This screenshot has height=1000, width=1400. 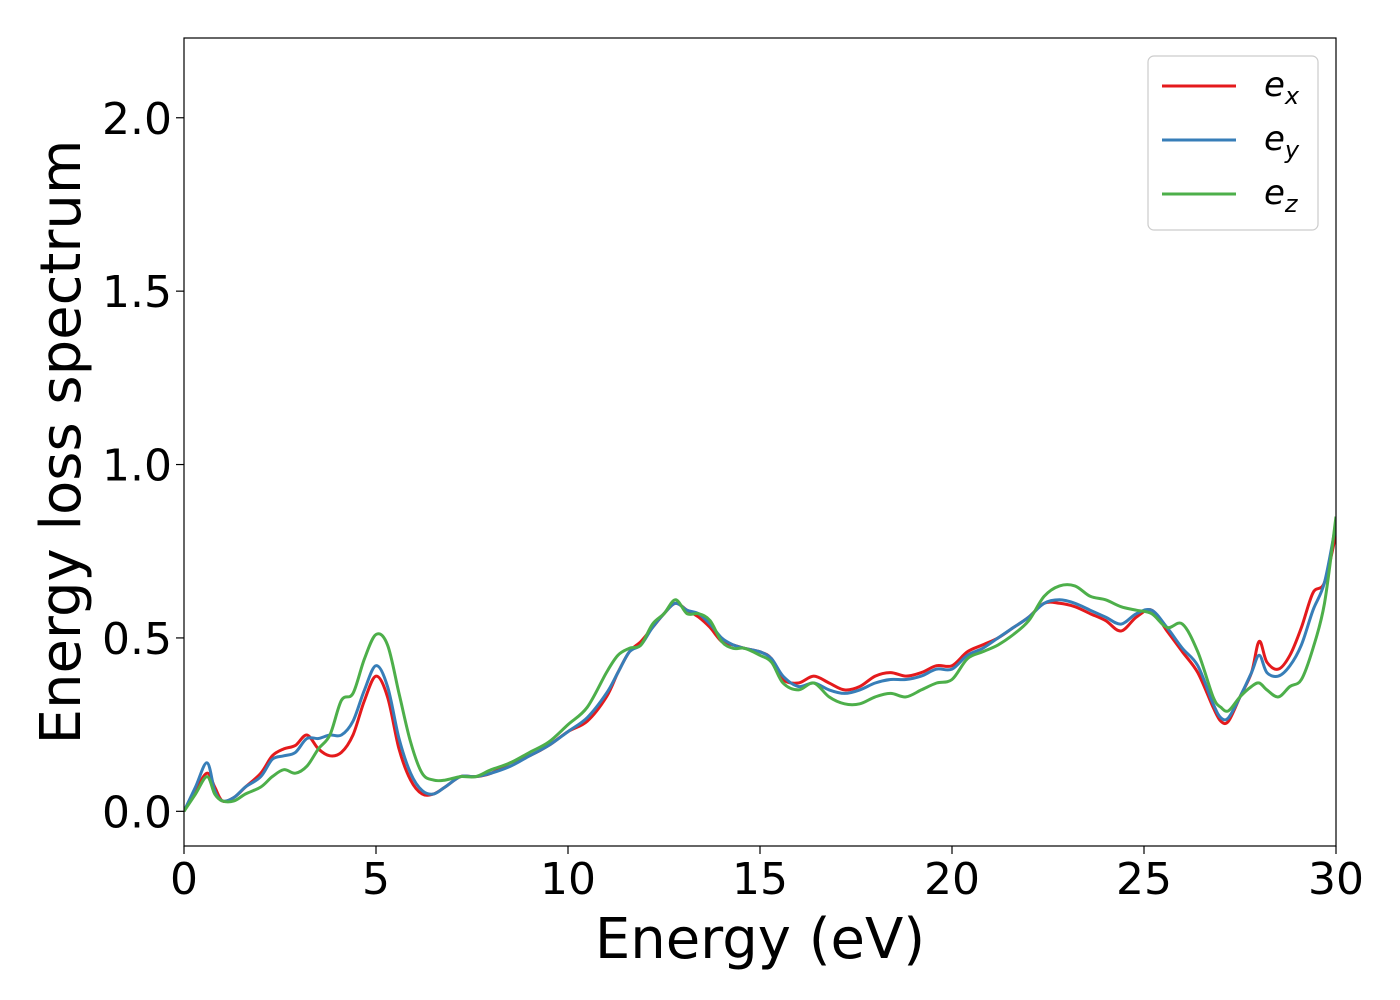 I want to click on x-tick-label: 15, so click(x=760, y=879).